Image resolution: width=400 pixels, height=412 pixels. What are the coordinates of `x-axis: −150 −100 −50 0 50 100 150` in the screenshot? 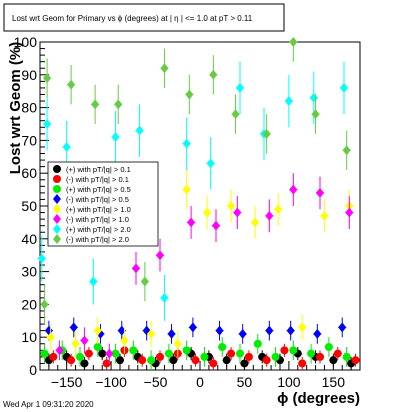 It's located at (200, 375).